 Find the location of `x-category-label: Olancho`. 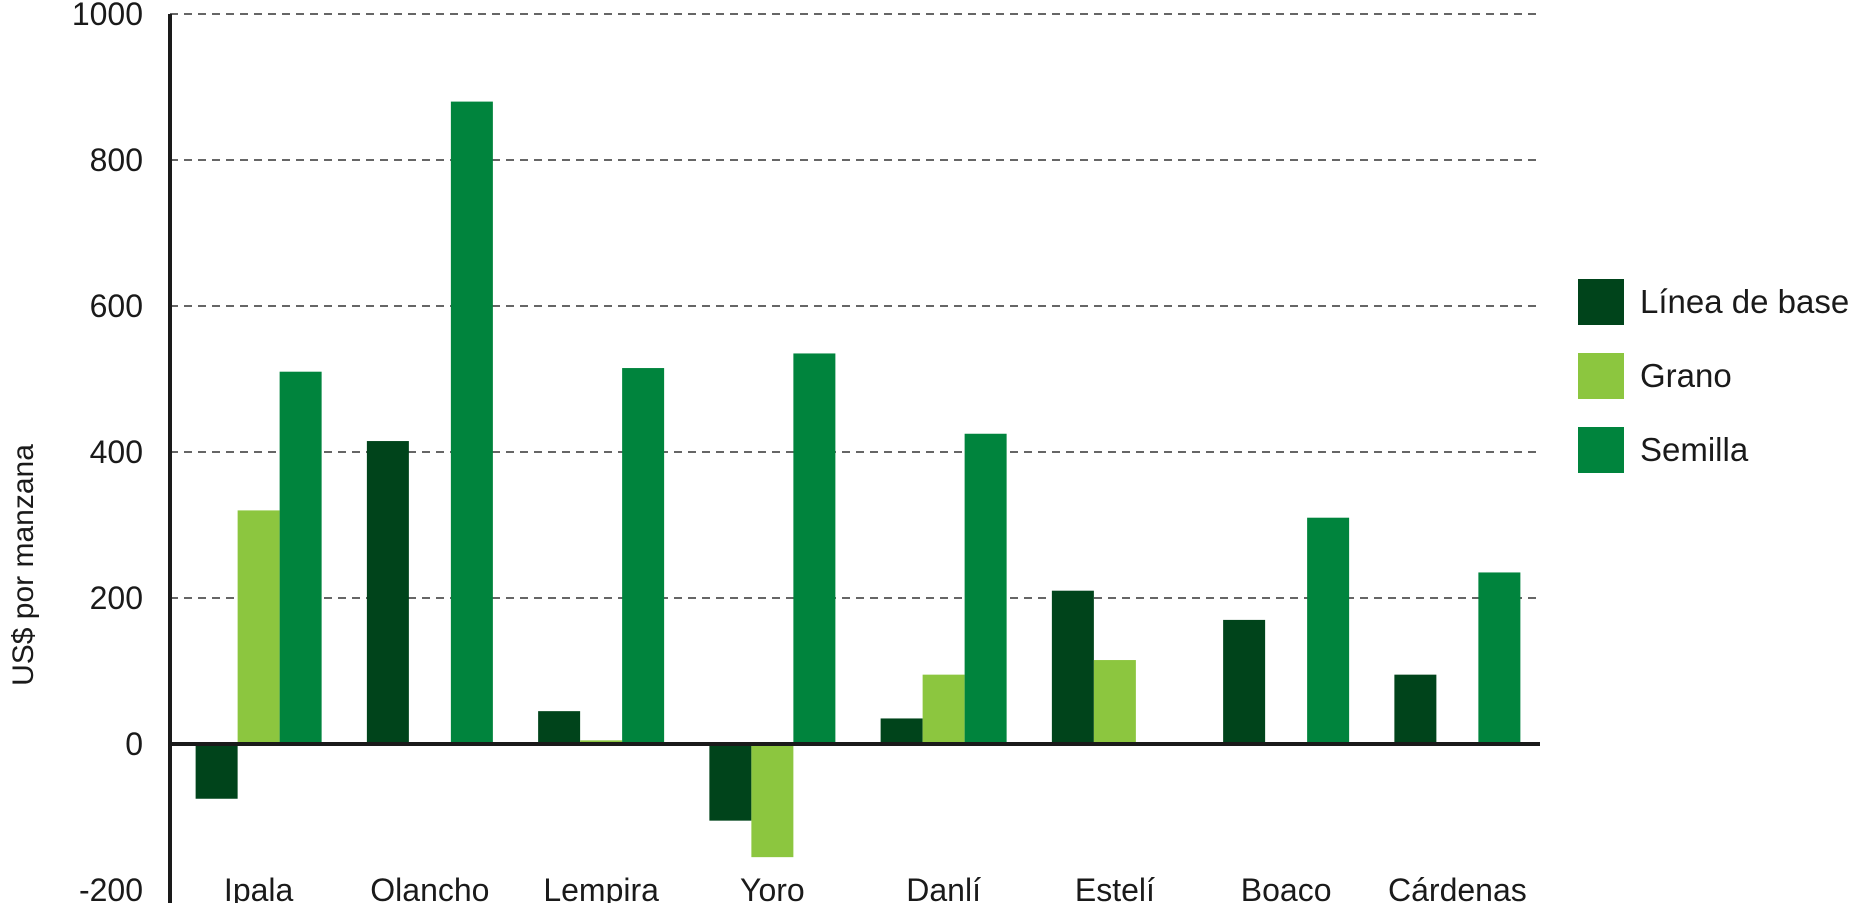

x-category-label: Olancho is located at coordinates (429, 887).